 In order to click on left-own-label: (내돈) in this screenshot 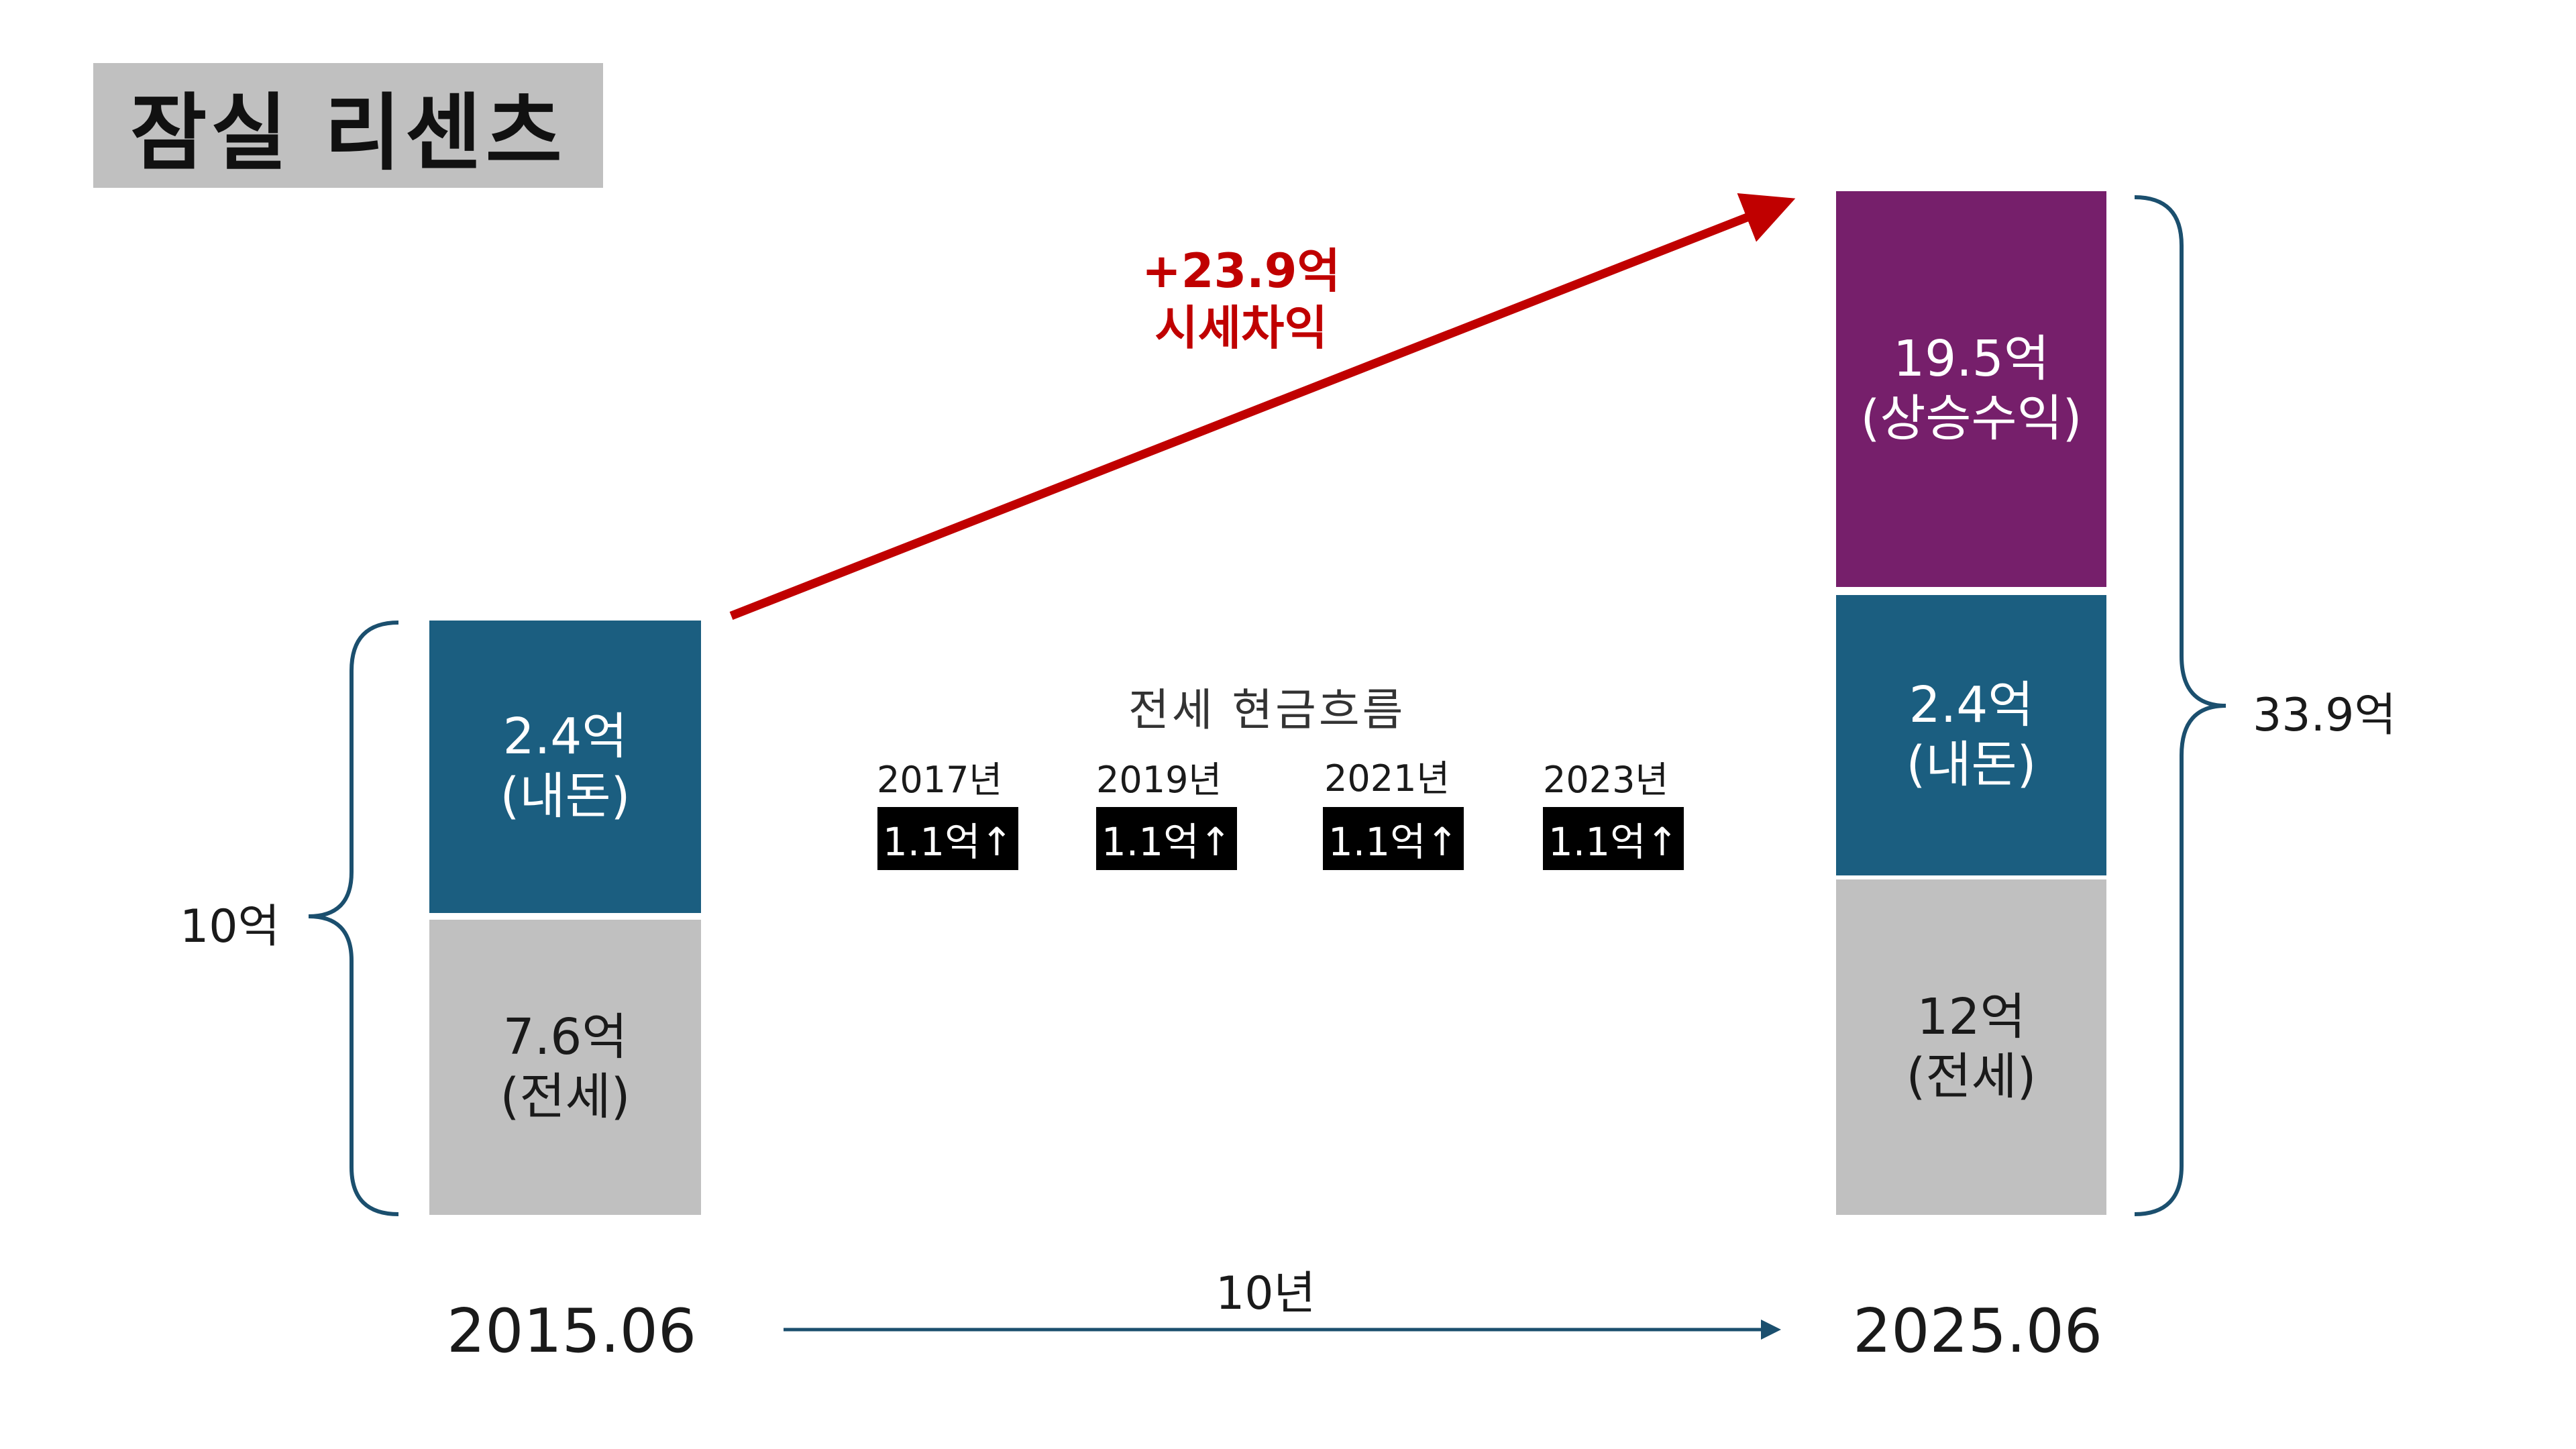, I will do `click(565, 796)`.